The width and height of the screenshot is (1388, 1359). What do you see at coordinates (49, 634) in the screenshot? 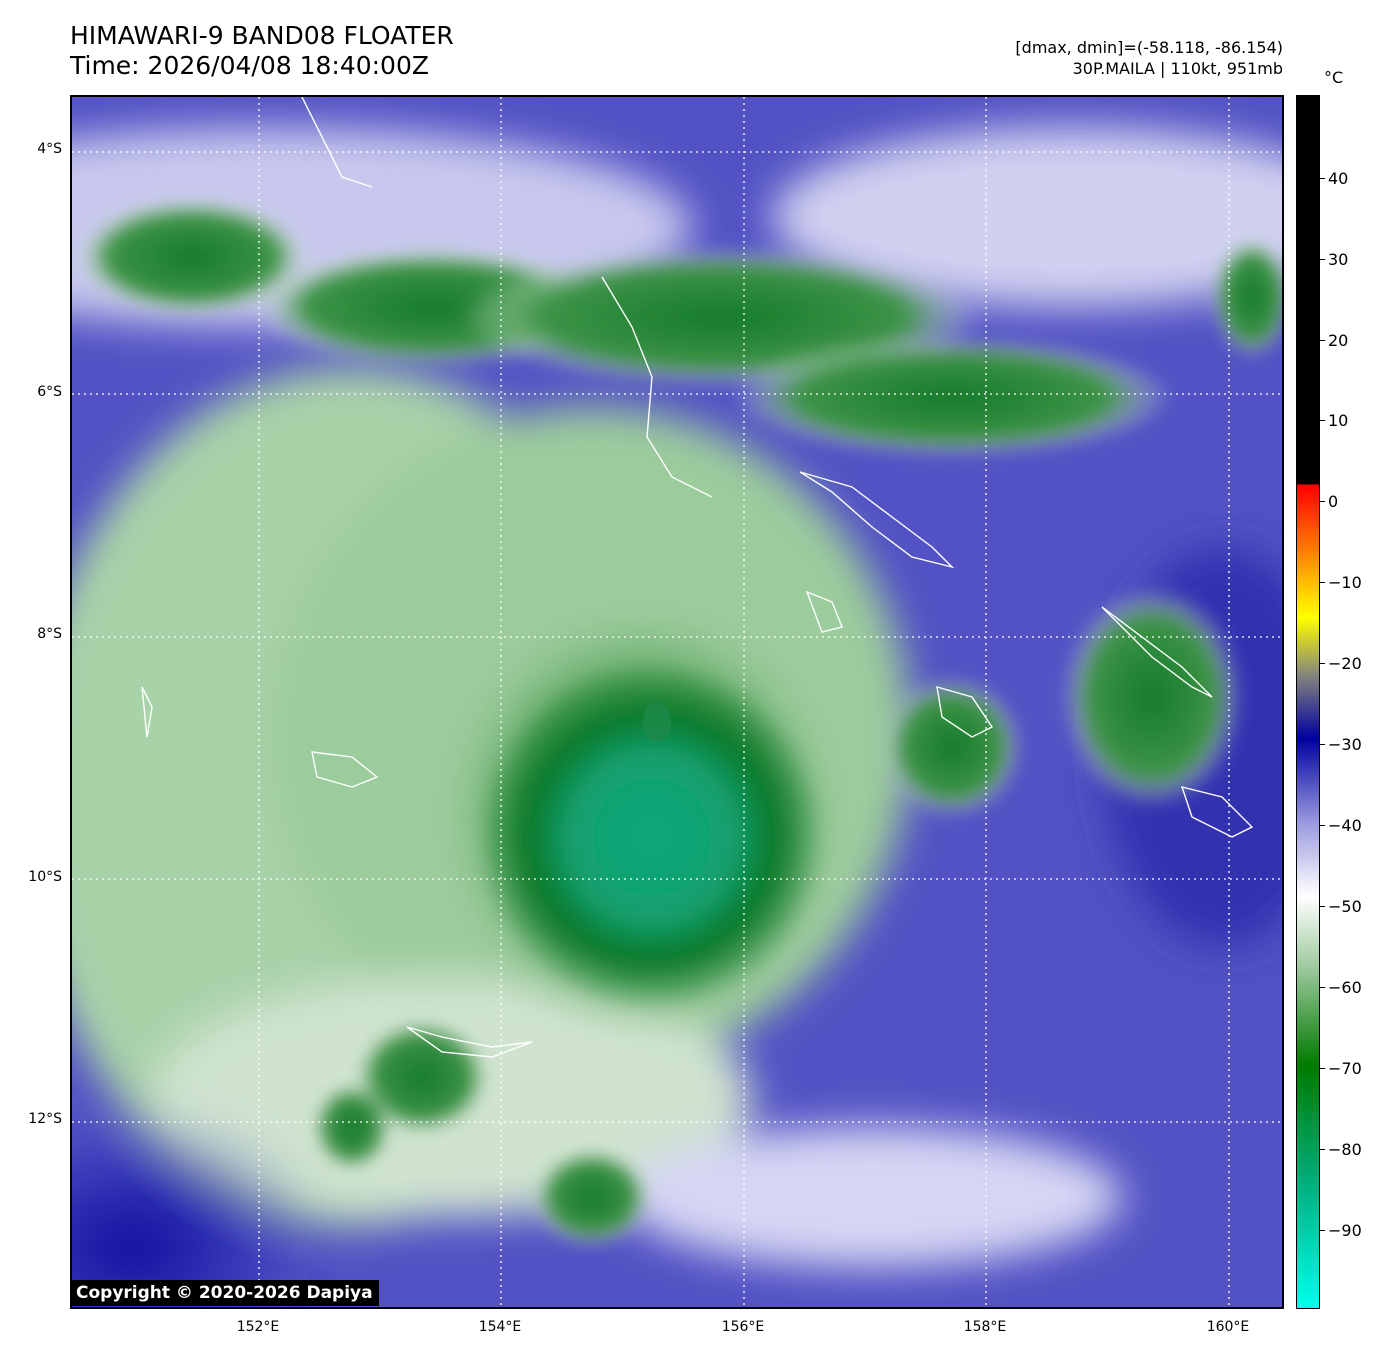
I see `lat-label: 8°S` at bounding box center [49, 634].